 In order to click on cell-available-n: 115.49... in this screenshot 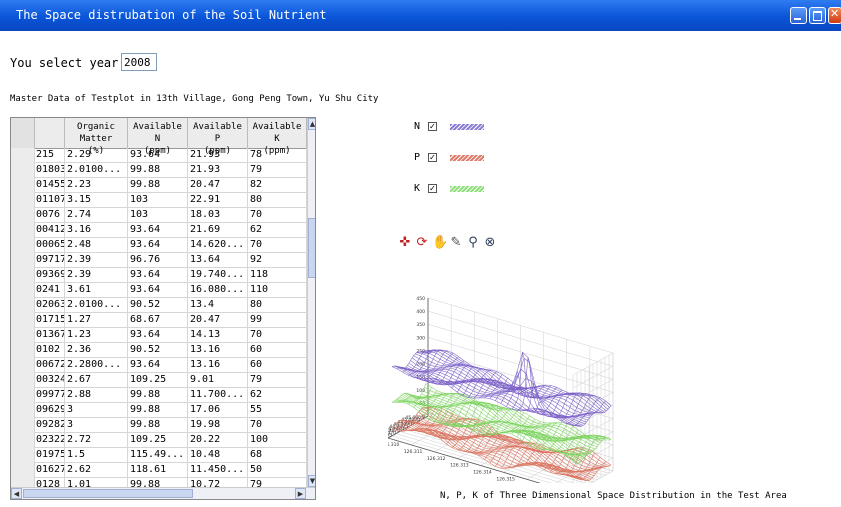, I will do `click(158, 455)`.